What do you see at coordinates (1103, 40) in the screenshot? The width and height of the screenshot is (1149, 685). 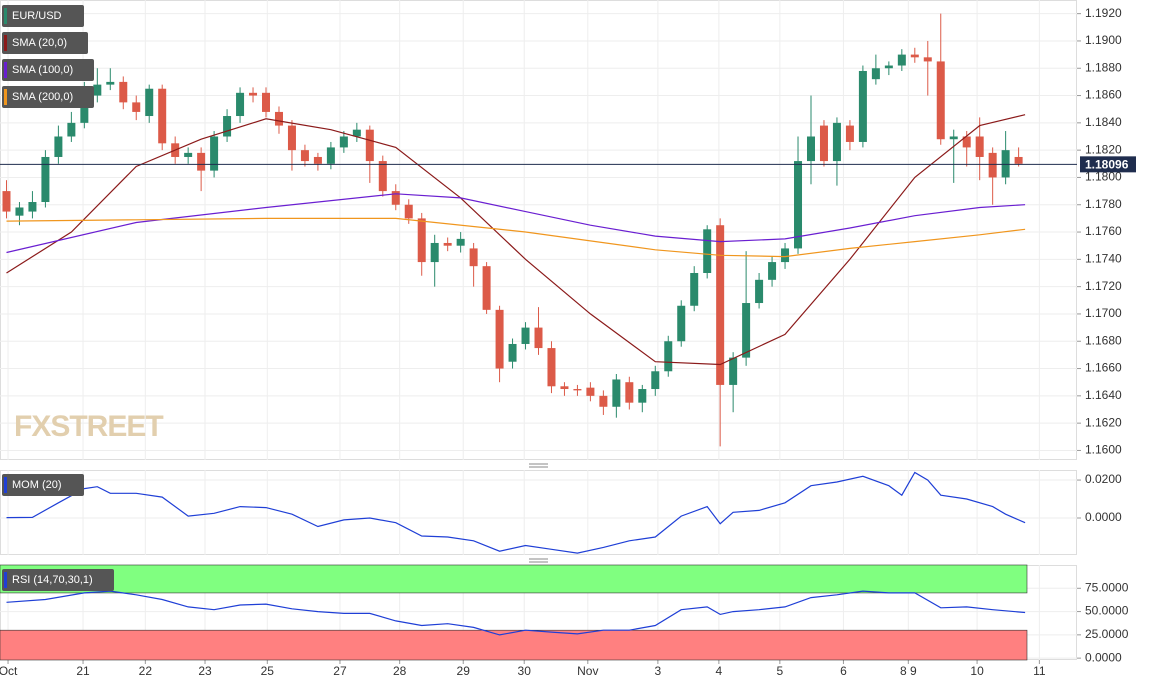 I see `y-tick-label: 1.1900` at bounding box center [1103, 40].